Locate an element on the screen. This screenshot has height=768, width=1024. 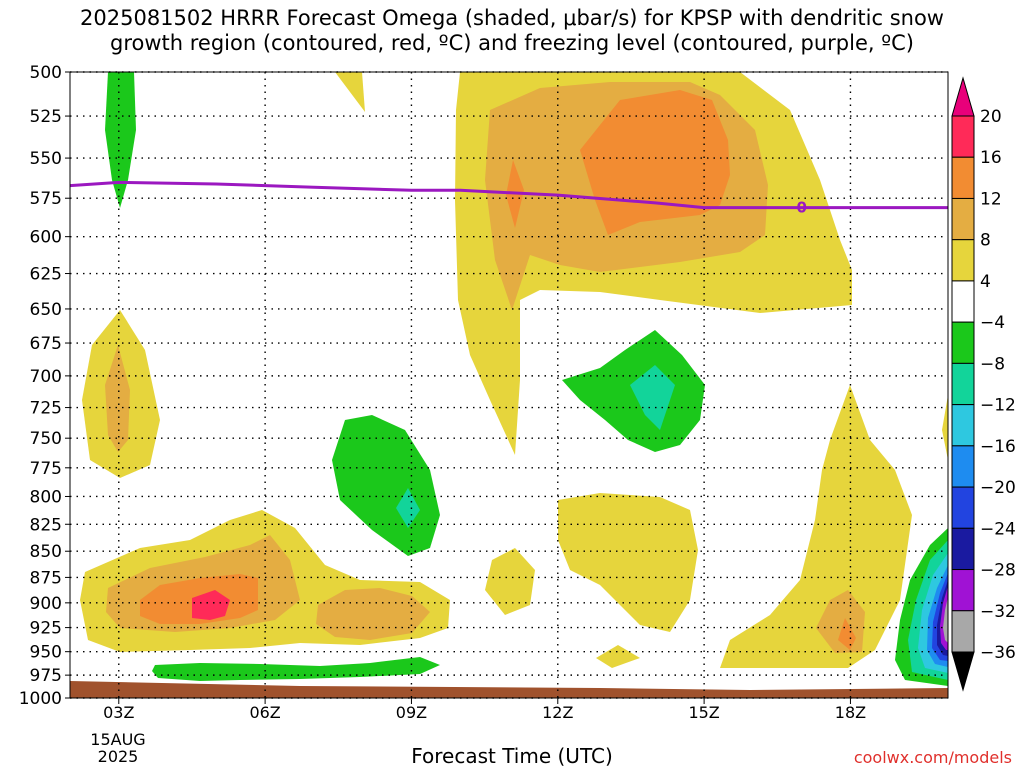
colorbar-level-label: −16 is located at coordinates (998, 447).